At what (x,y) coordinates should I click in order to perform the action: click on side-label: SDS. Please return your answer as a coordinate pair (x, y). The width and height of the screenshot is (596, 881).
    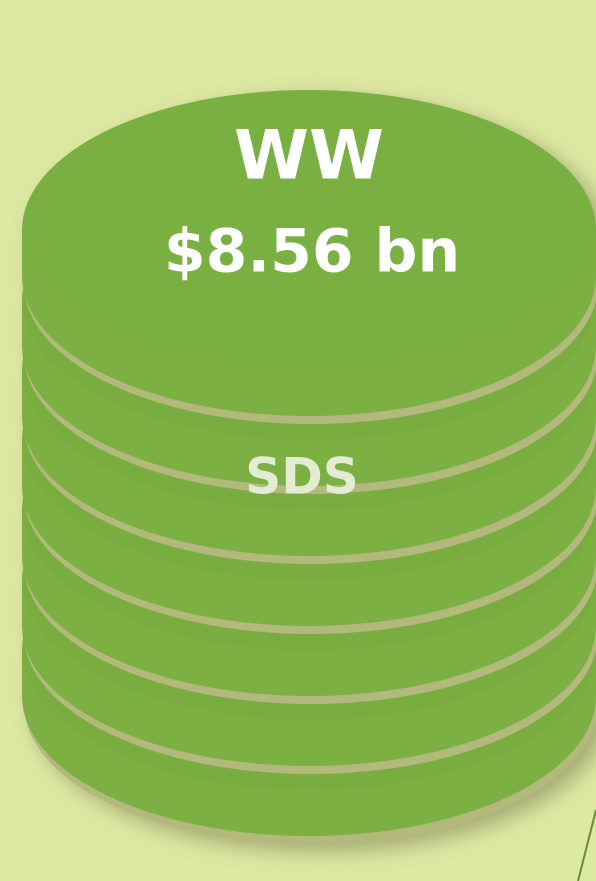
    Looking at the image, I should click on (302, 477).